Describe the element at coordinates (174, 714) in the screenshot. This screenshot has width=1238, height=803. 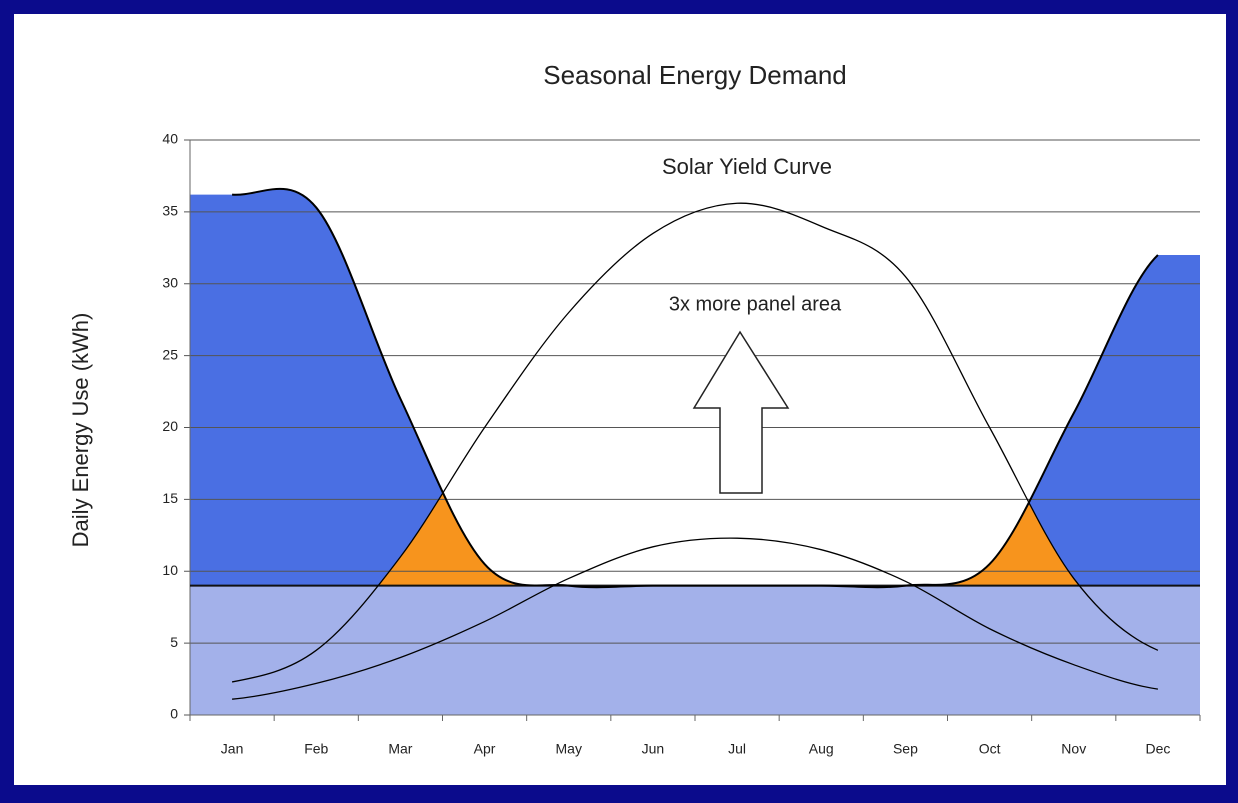
I see `y-tick-label: 0` at that location.